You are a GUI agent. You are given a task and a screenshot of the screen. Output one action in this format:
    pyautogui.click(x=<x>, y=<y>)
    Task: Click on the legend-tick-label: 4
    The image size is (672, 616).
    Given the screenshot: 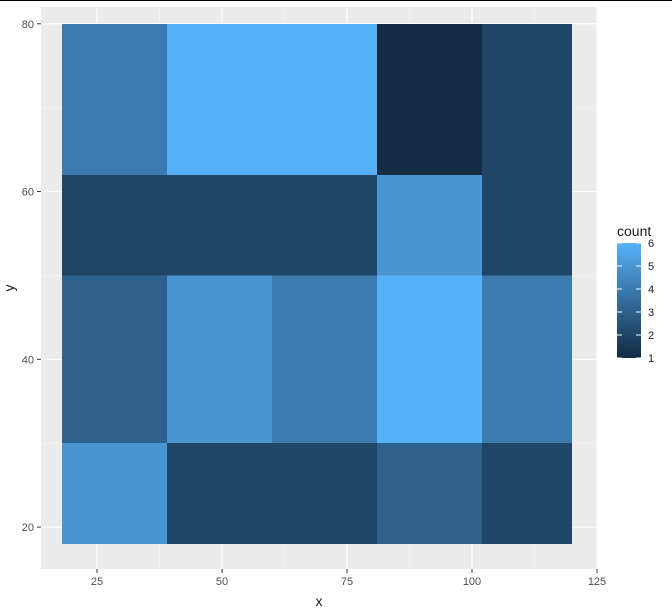 What is the action you would take?
    pyautogui.click(x=651, y=290)
    